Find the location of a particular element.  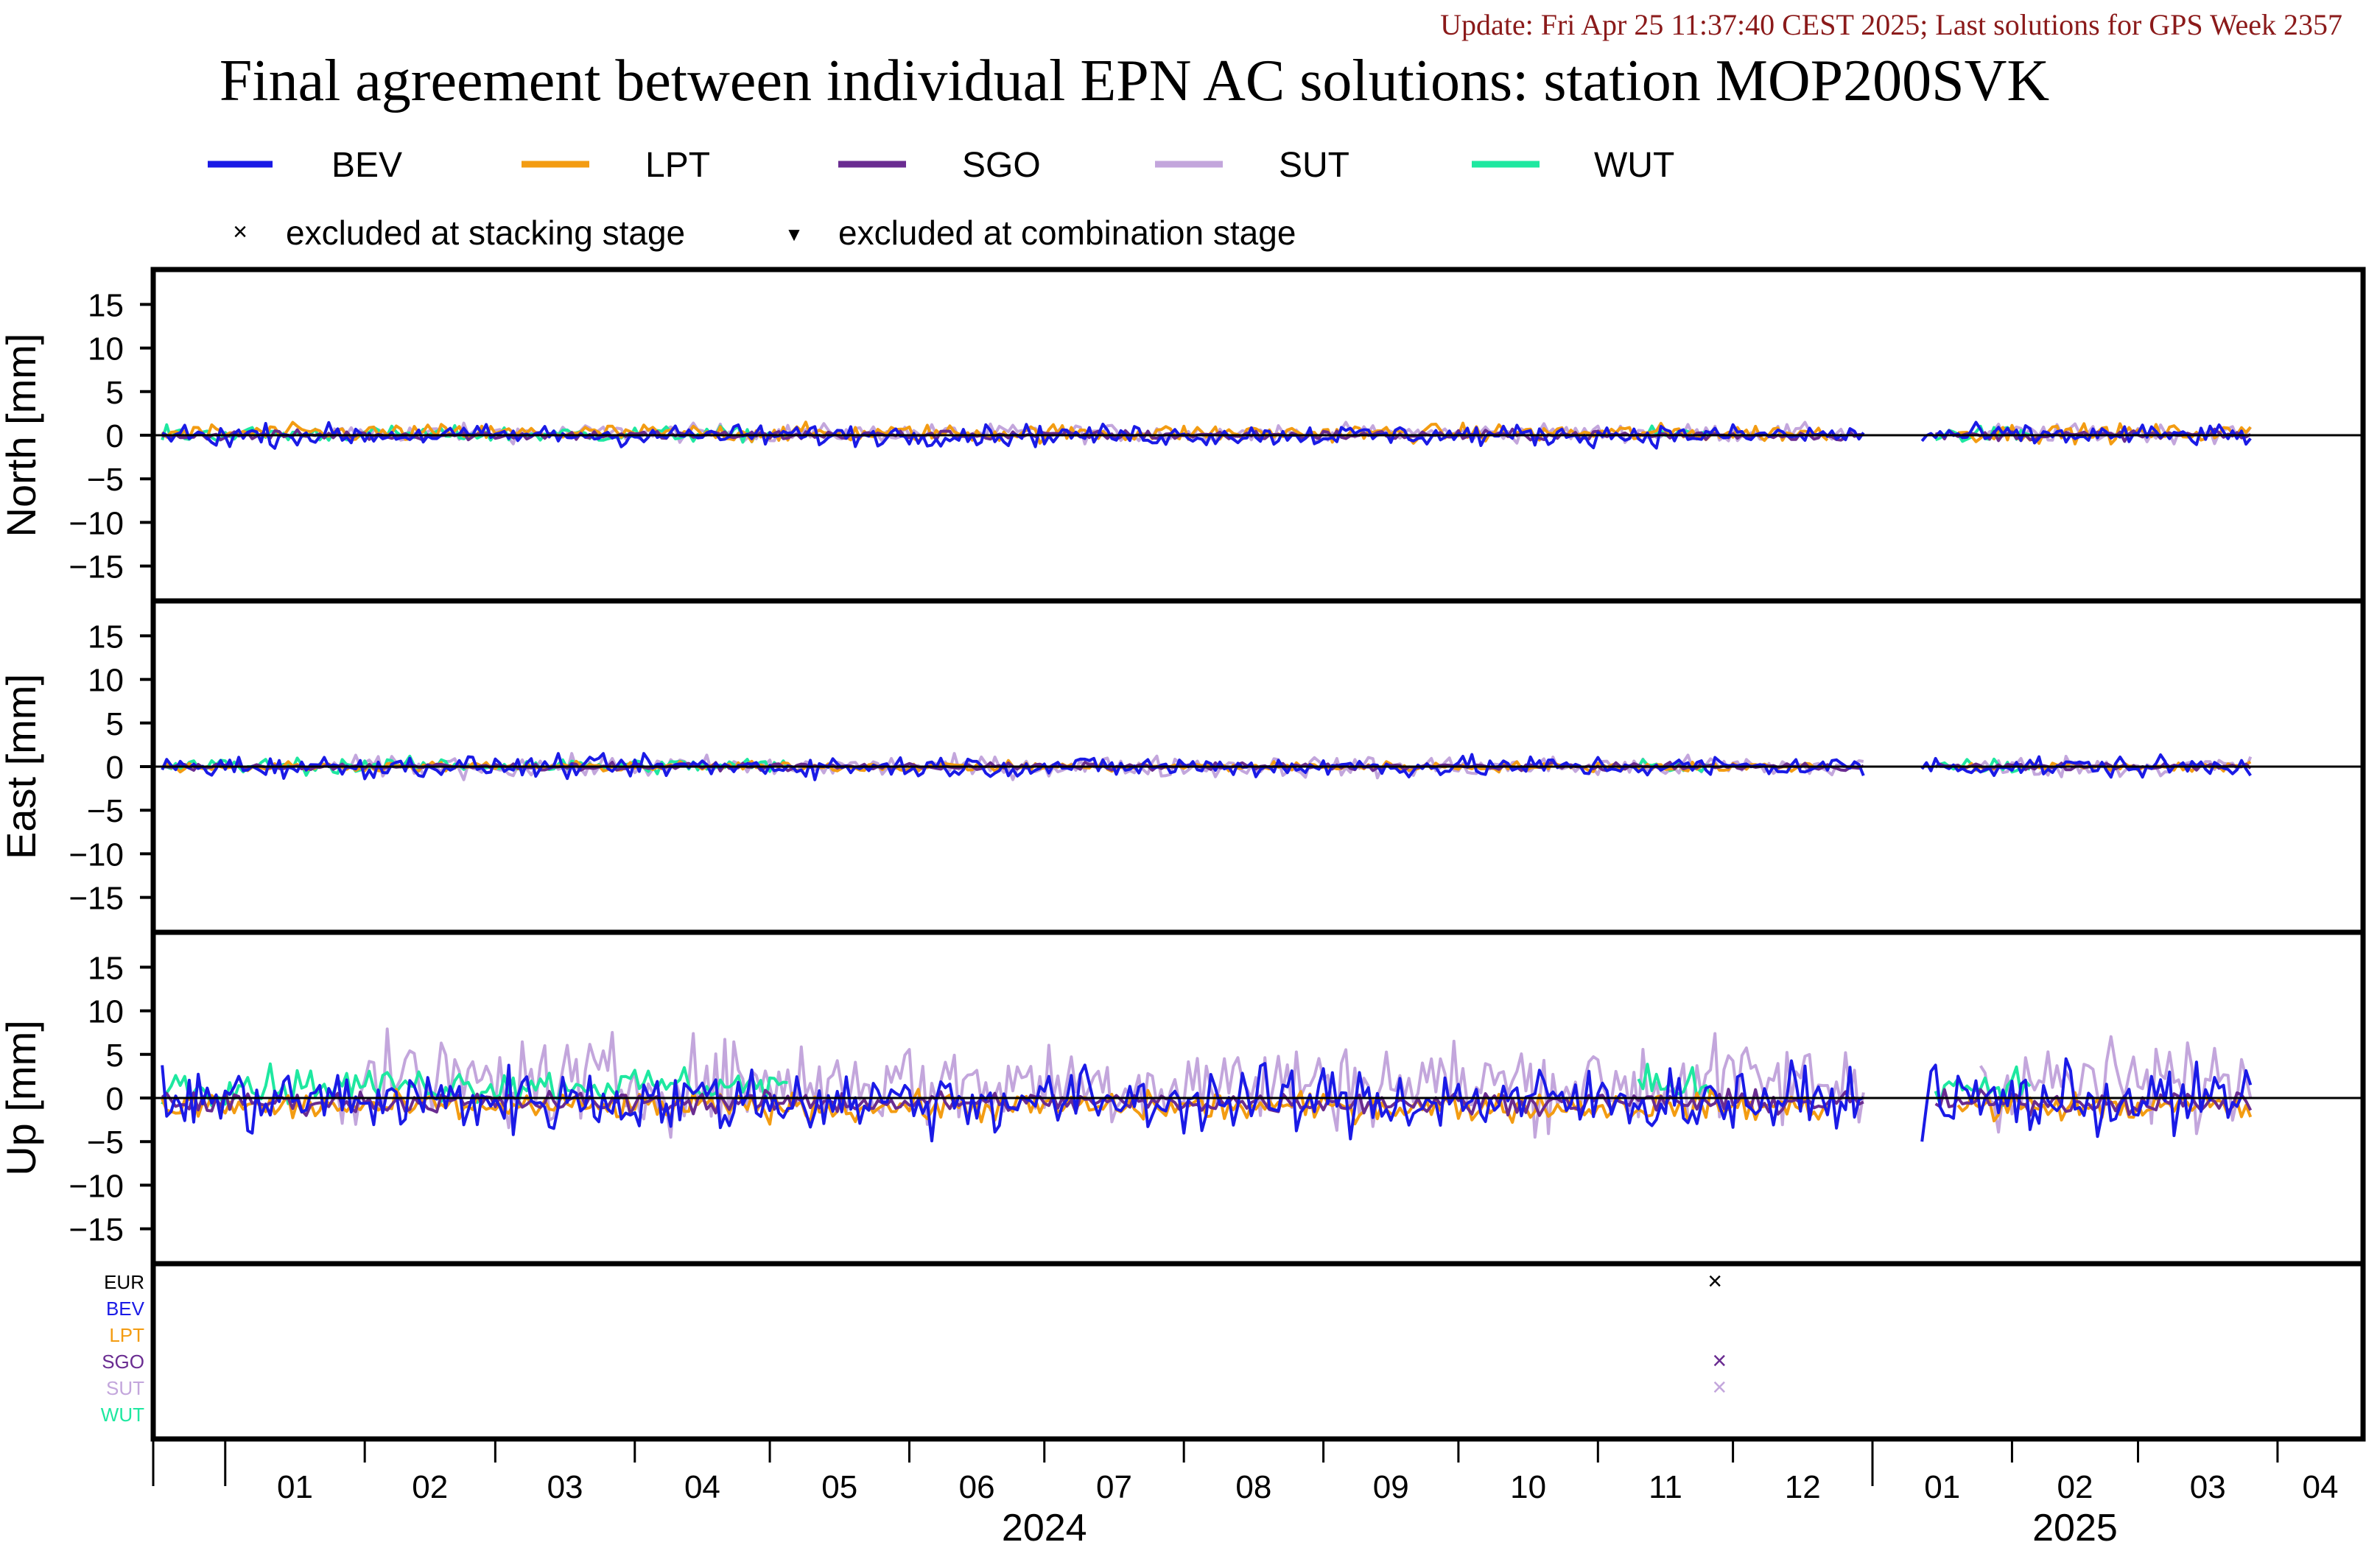

x-tick-label: 11 is located at coordinates (1665, 1487).